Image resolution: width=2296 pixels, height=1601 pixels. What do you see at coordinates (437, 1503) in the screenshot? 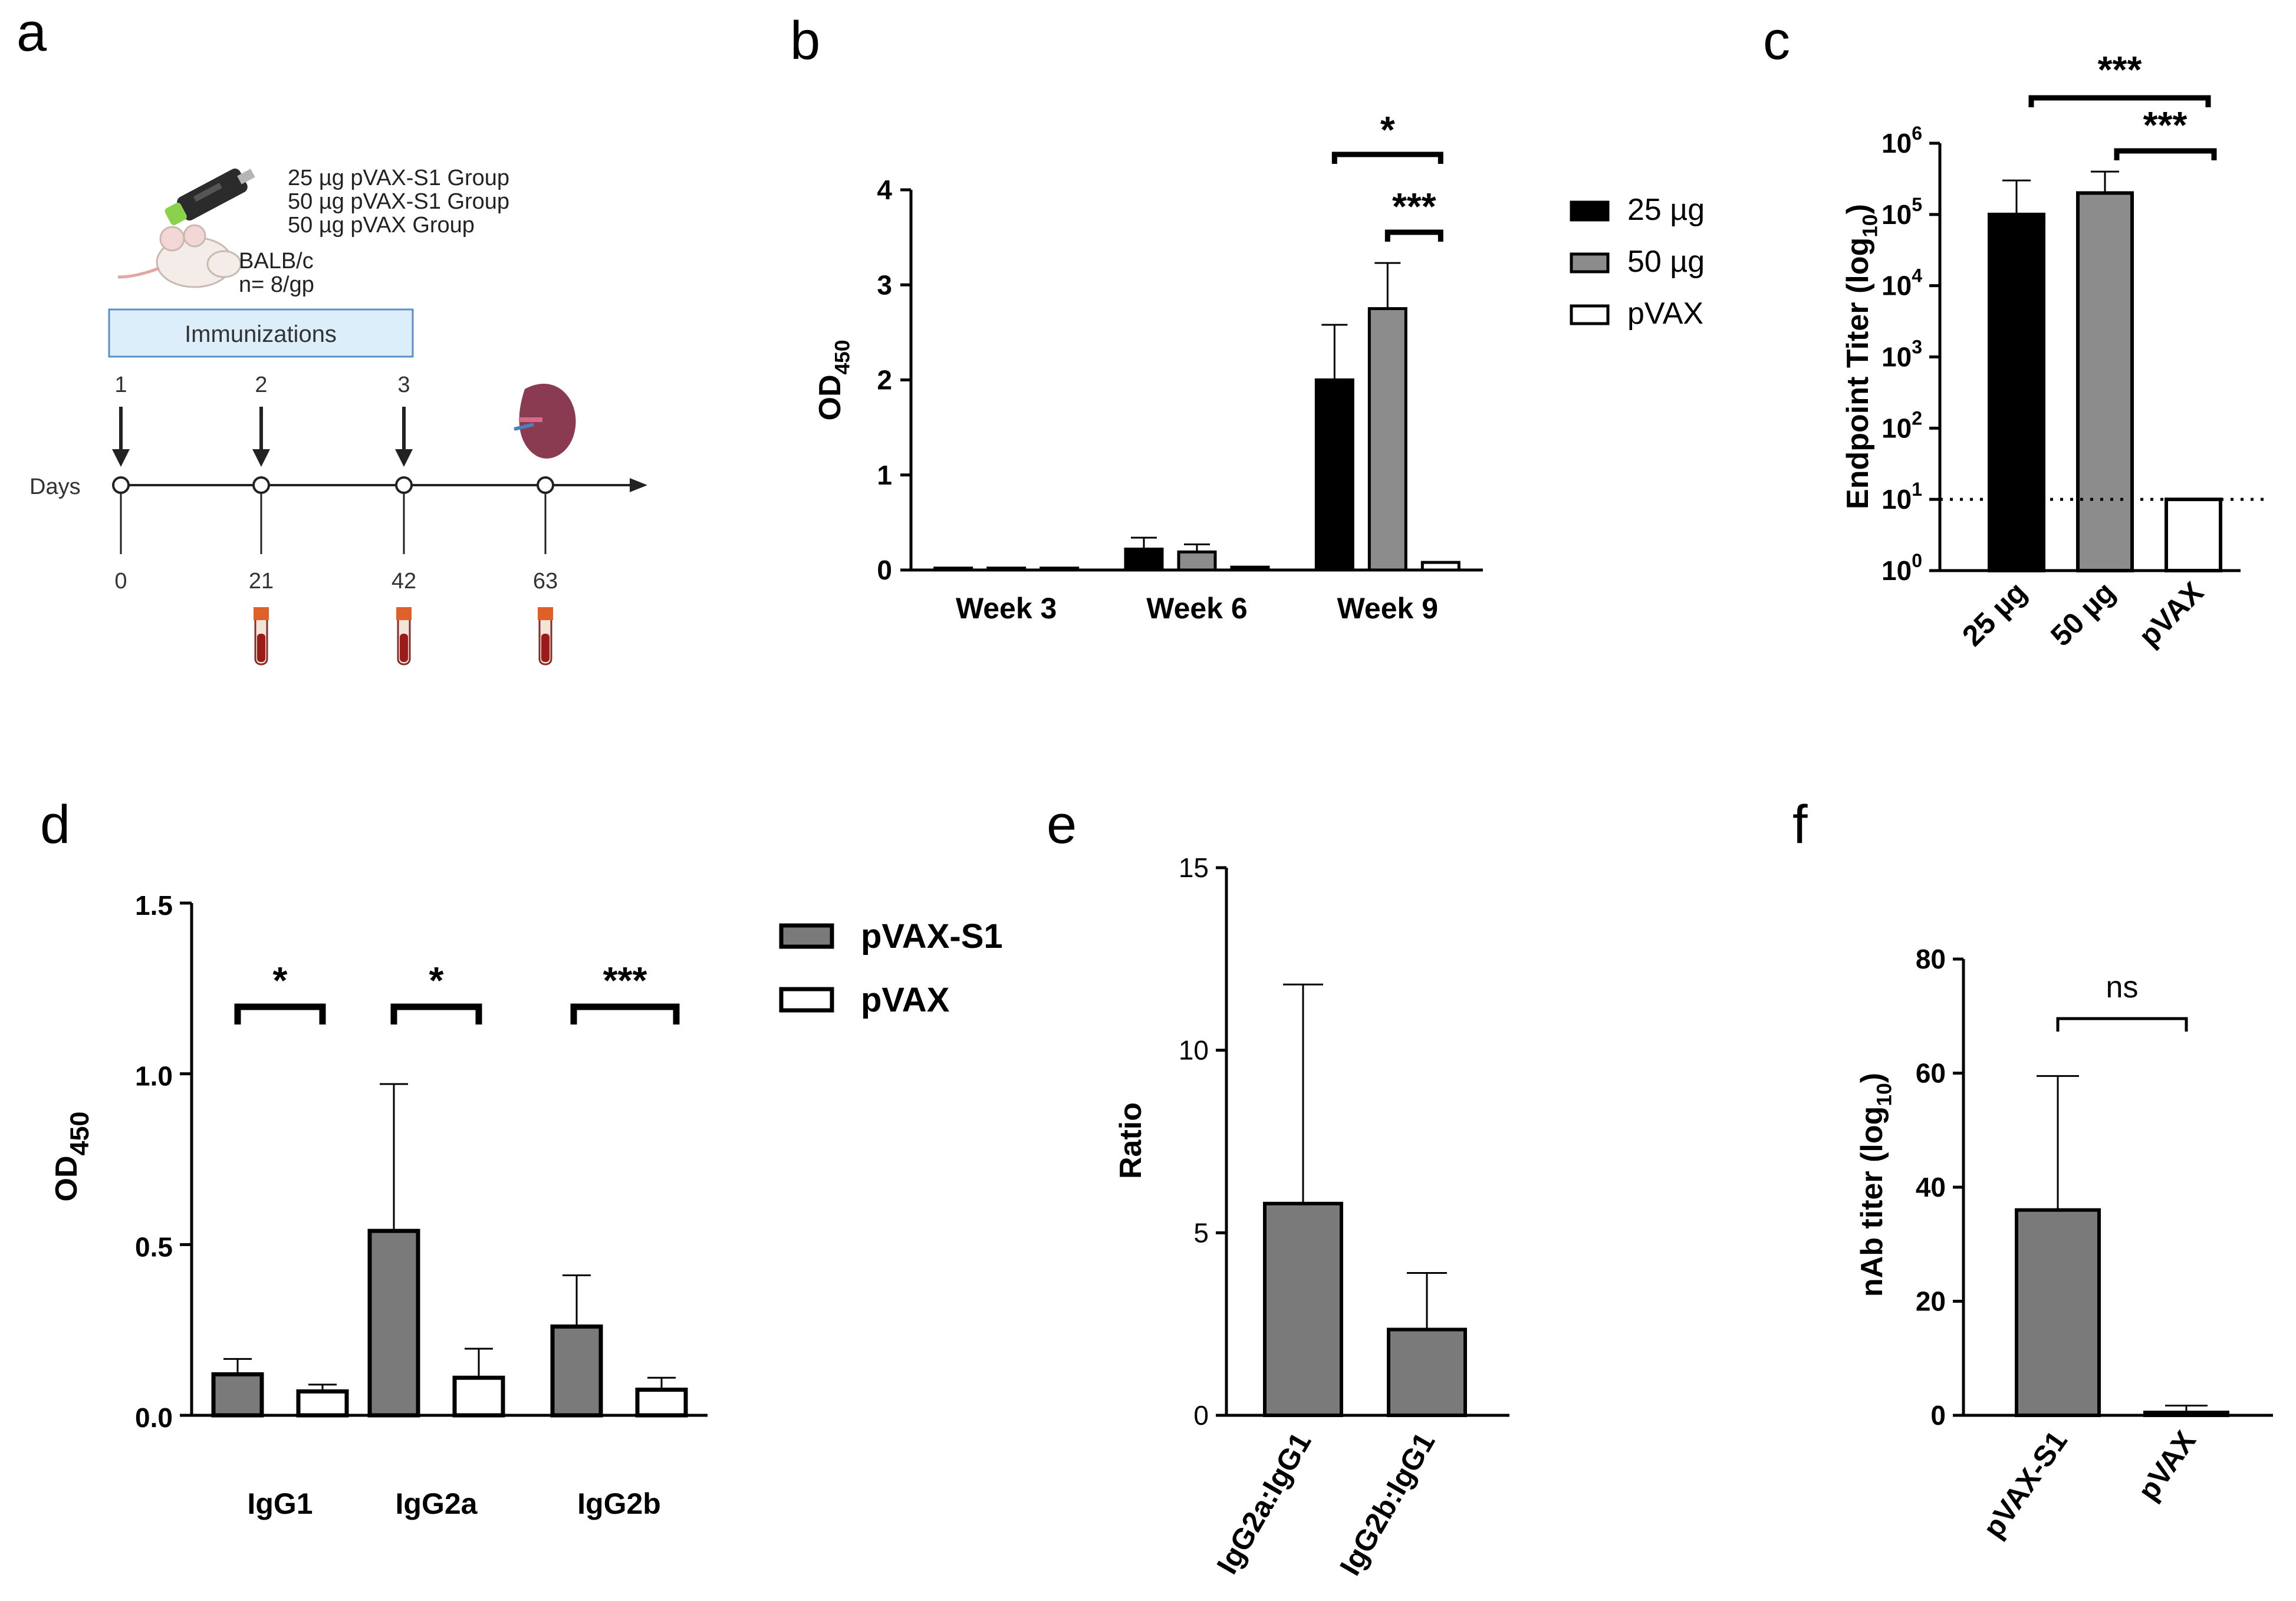
I see `x-category-label: IgG2a` at bounding box center [437, 1503].